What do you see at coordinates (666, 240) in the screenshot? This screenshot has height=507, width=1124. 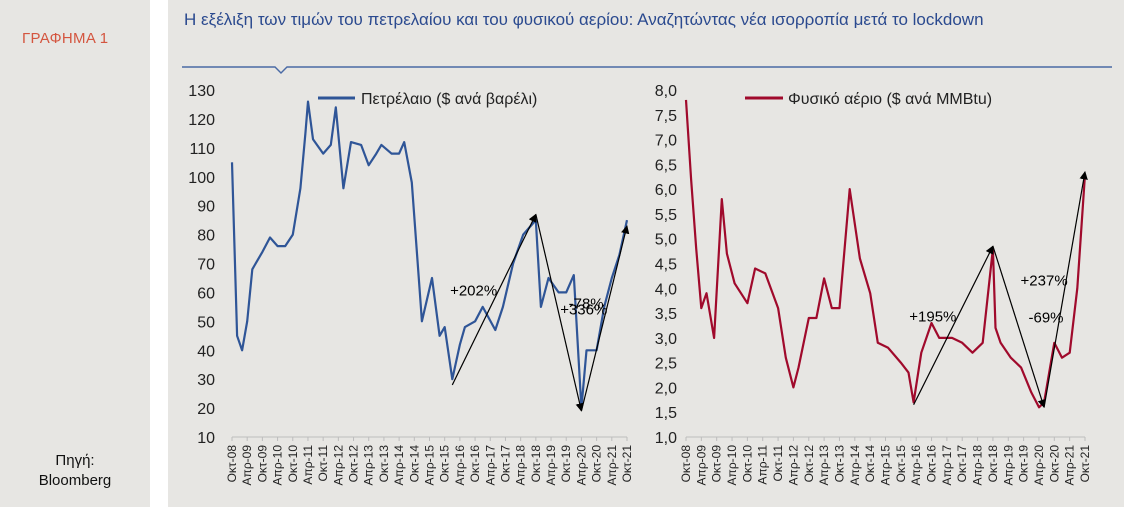 I see `y-tick-label: 5,0` at bounding box center [666, 240].